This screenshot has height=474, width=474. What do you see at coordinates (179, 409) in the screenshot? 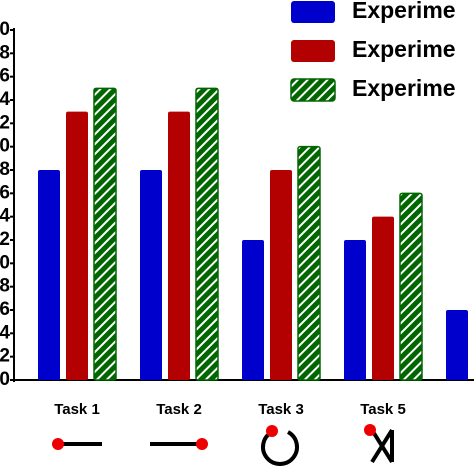
I see `x-tick-label: Task 2` at bounding box center [179, 409].